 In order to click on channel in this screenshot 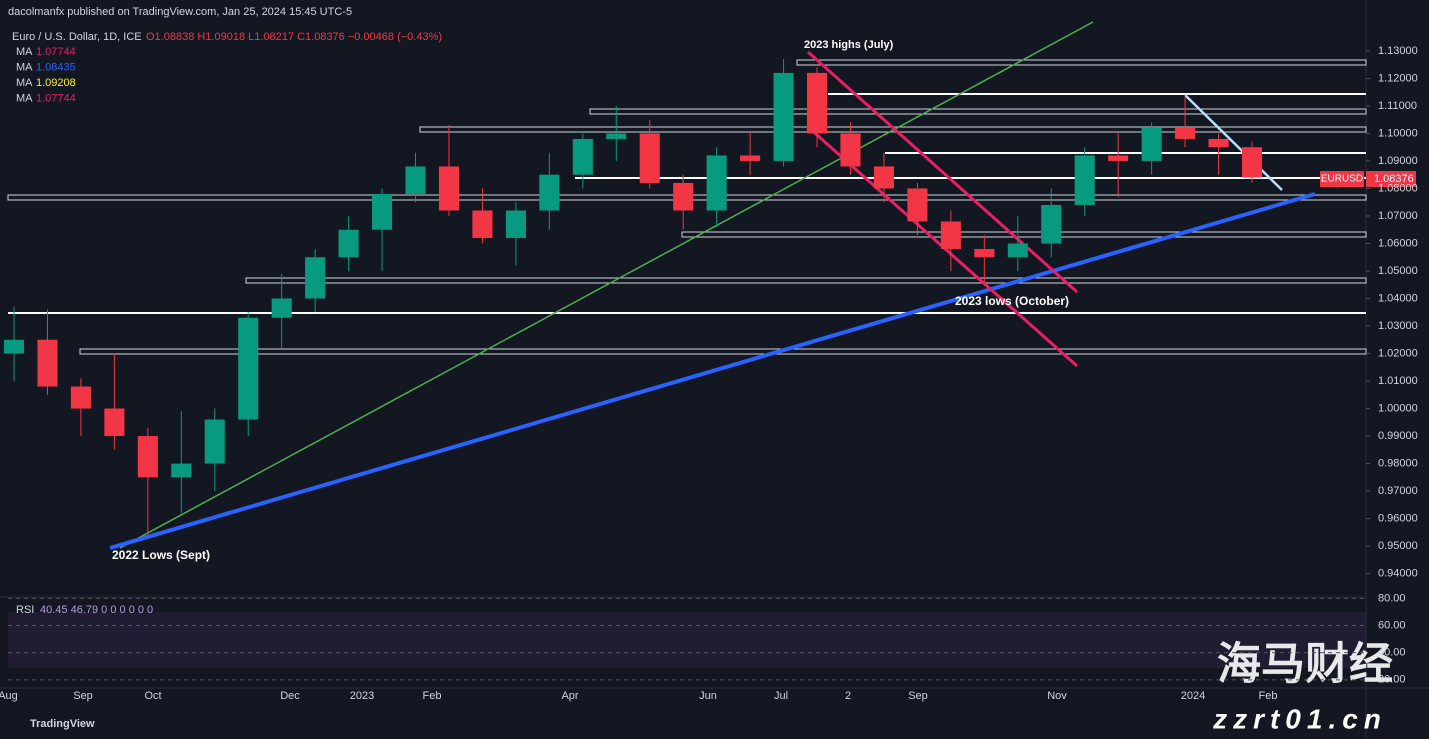, I will do `click(942, 172)`.